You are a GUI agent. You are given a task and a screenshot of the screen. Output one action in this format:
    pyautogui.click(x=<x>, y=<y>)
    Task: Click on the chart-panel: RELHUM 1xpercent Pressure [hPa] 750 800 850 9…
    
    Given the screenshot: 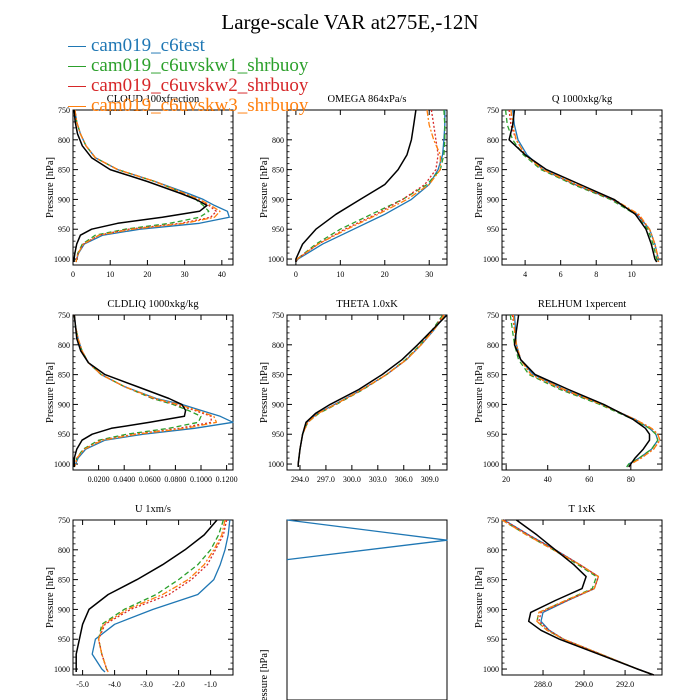 What is the action you would take?
    pyautogui.click(x=568, y=391)
    